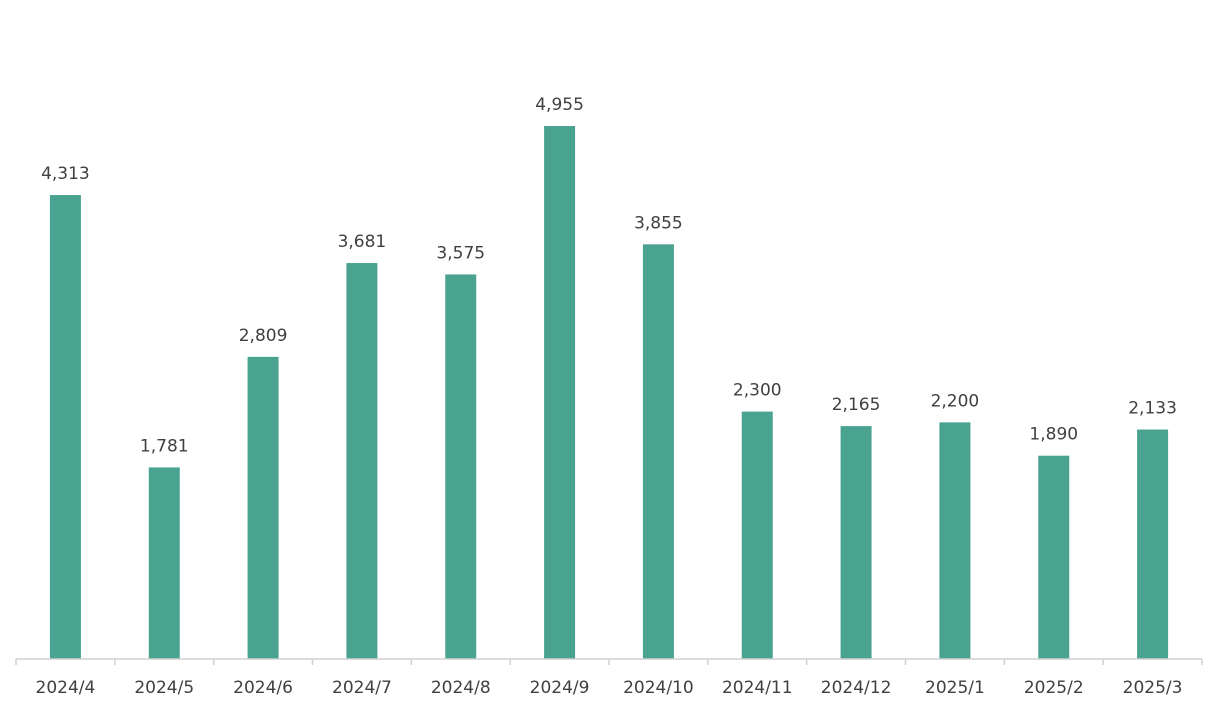 The width and height of the screenshot is (1218, 704). I want to click on x-tick-label: 2024/6, so click(263, 688).